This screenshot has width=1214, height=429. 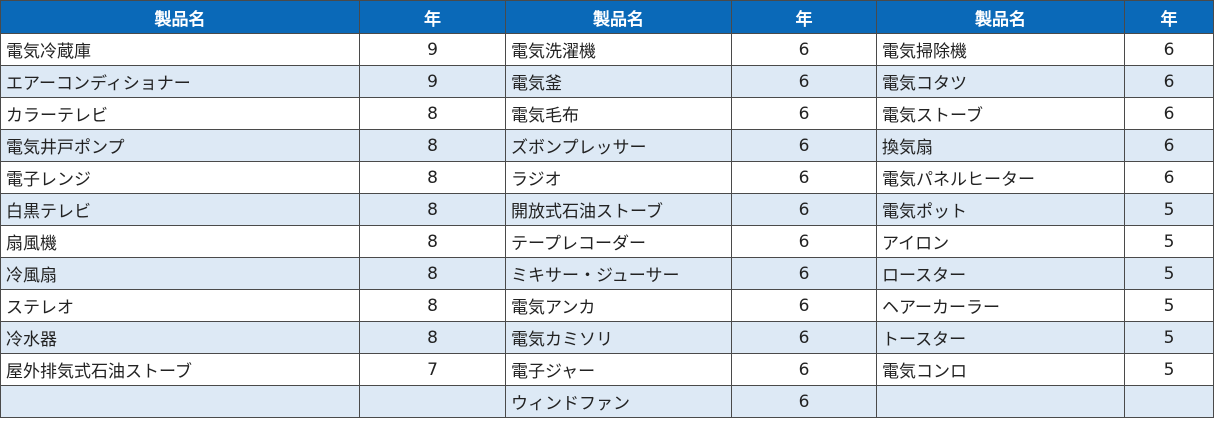 I want to click on product-name-cell: ミキサー・ジューサー, so click(x=618, y=273).